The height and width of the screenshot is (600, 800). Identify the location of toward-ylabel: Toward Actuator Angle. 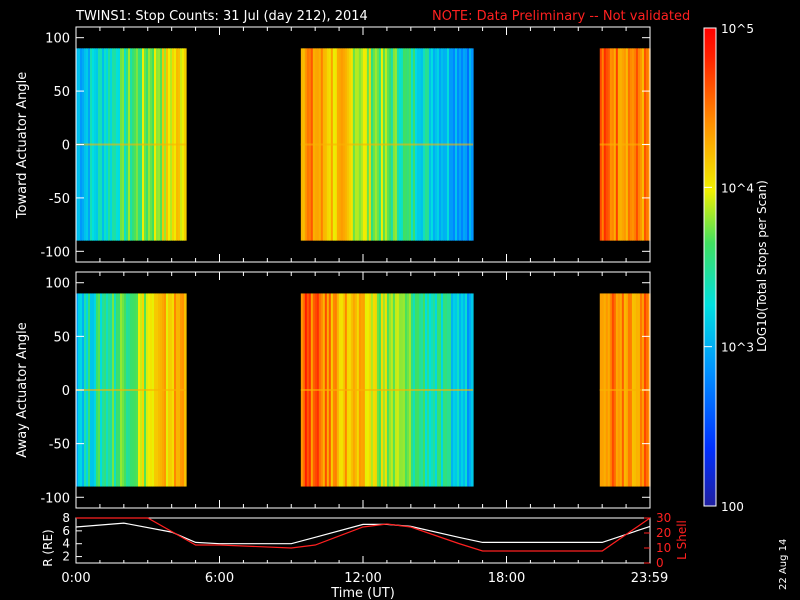
(22, 145).